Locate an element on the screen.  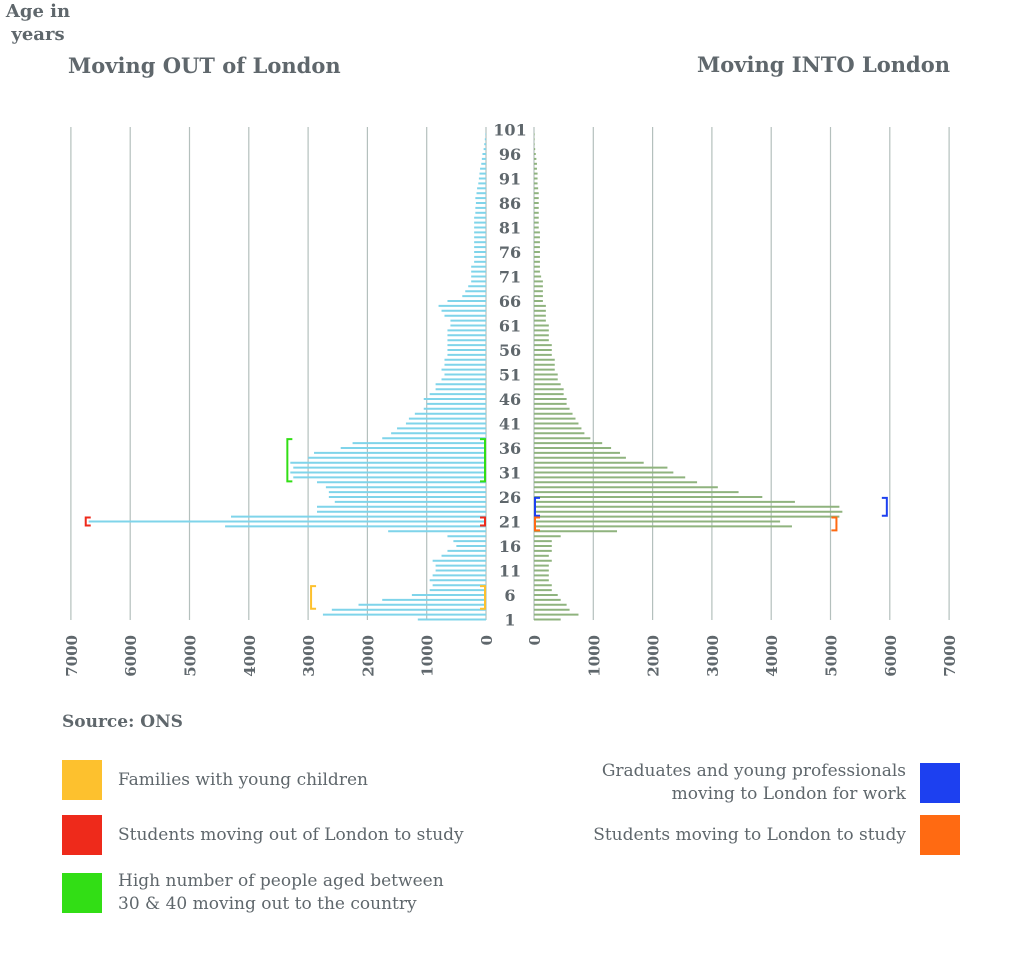
age-tick-label: 71 is located at coordinates (510, 277).